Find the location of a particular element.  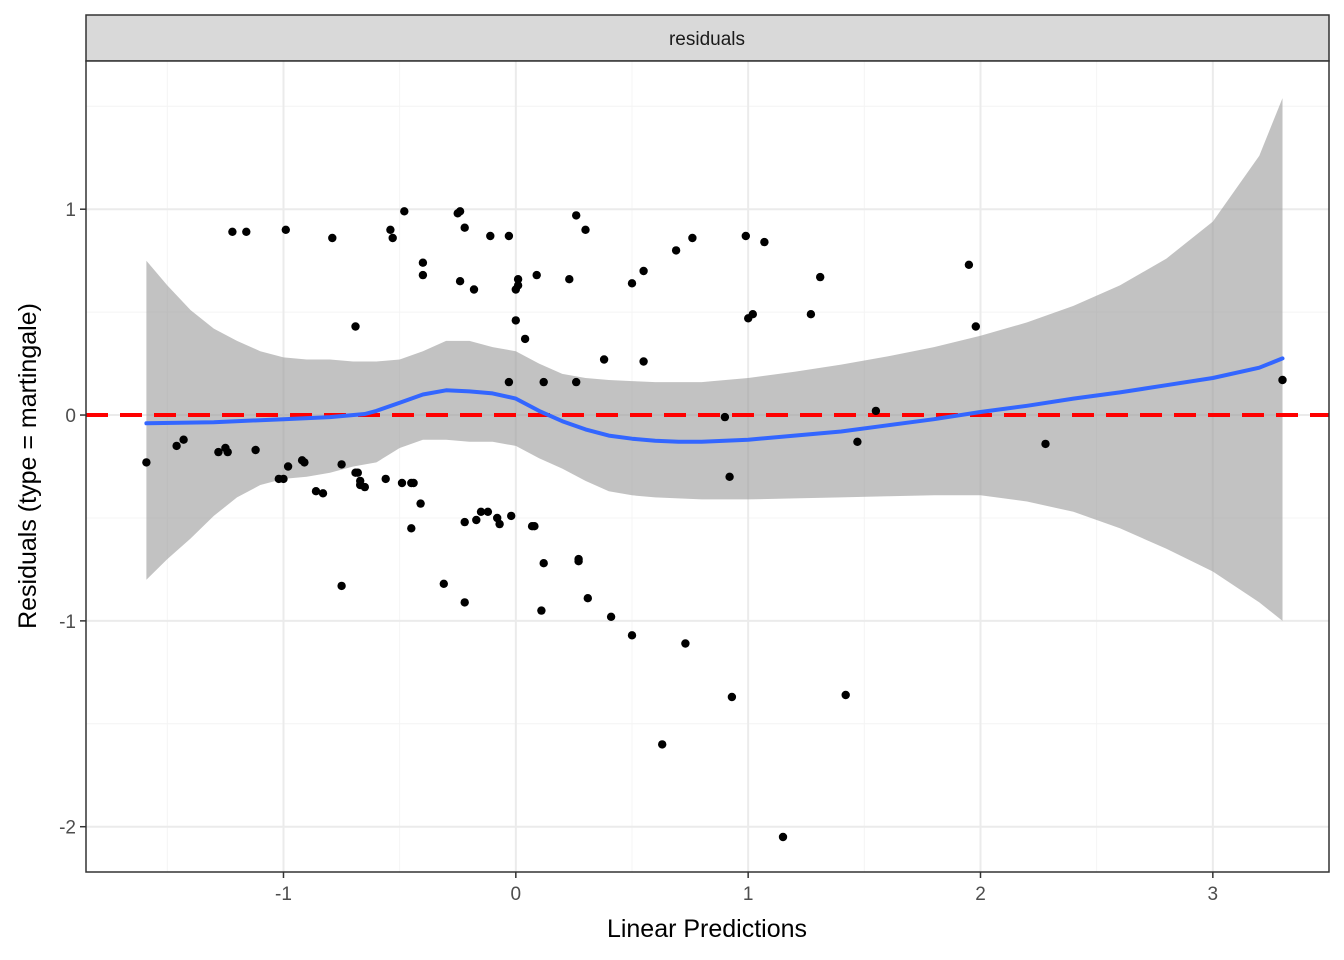

facet-strip: residuals is located at coordinates (707, 38).